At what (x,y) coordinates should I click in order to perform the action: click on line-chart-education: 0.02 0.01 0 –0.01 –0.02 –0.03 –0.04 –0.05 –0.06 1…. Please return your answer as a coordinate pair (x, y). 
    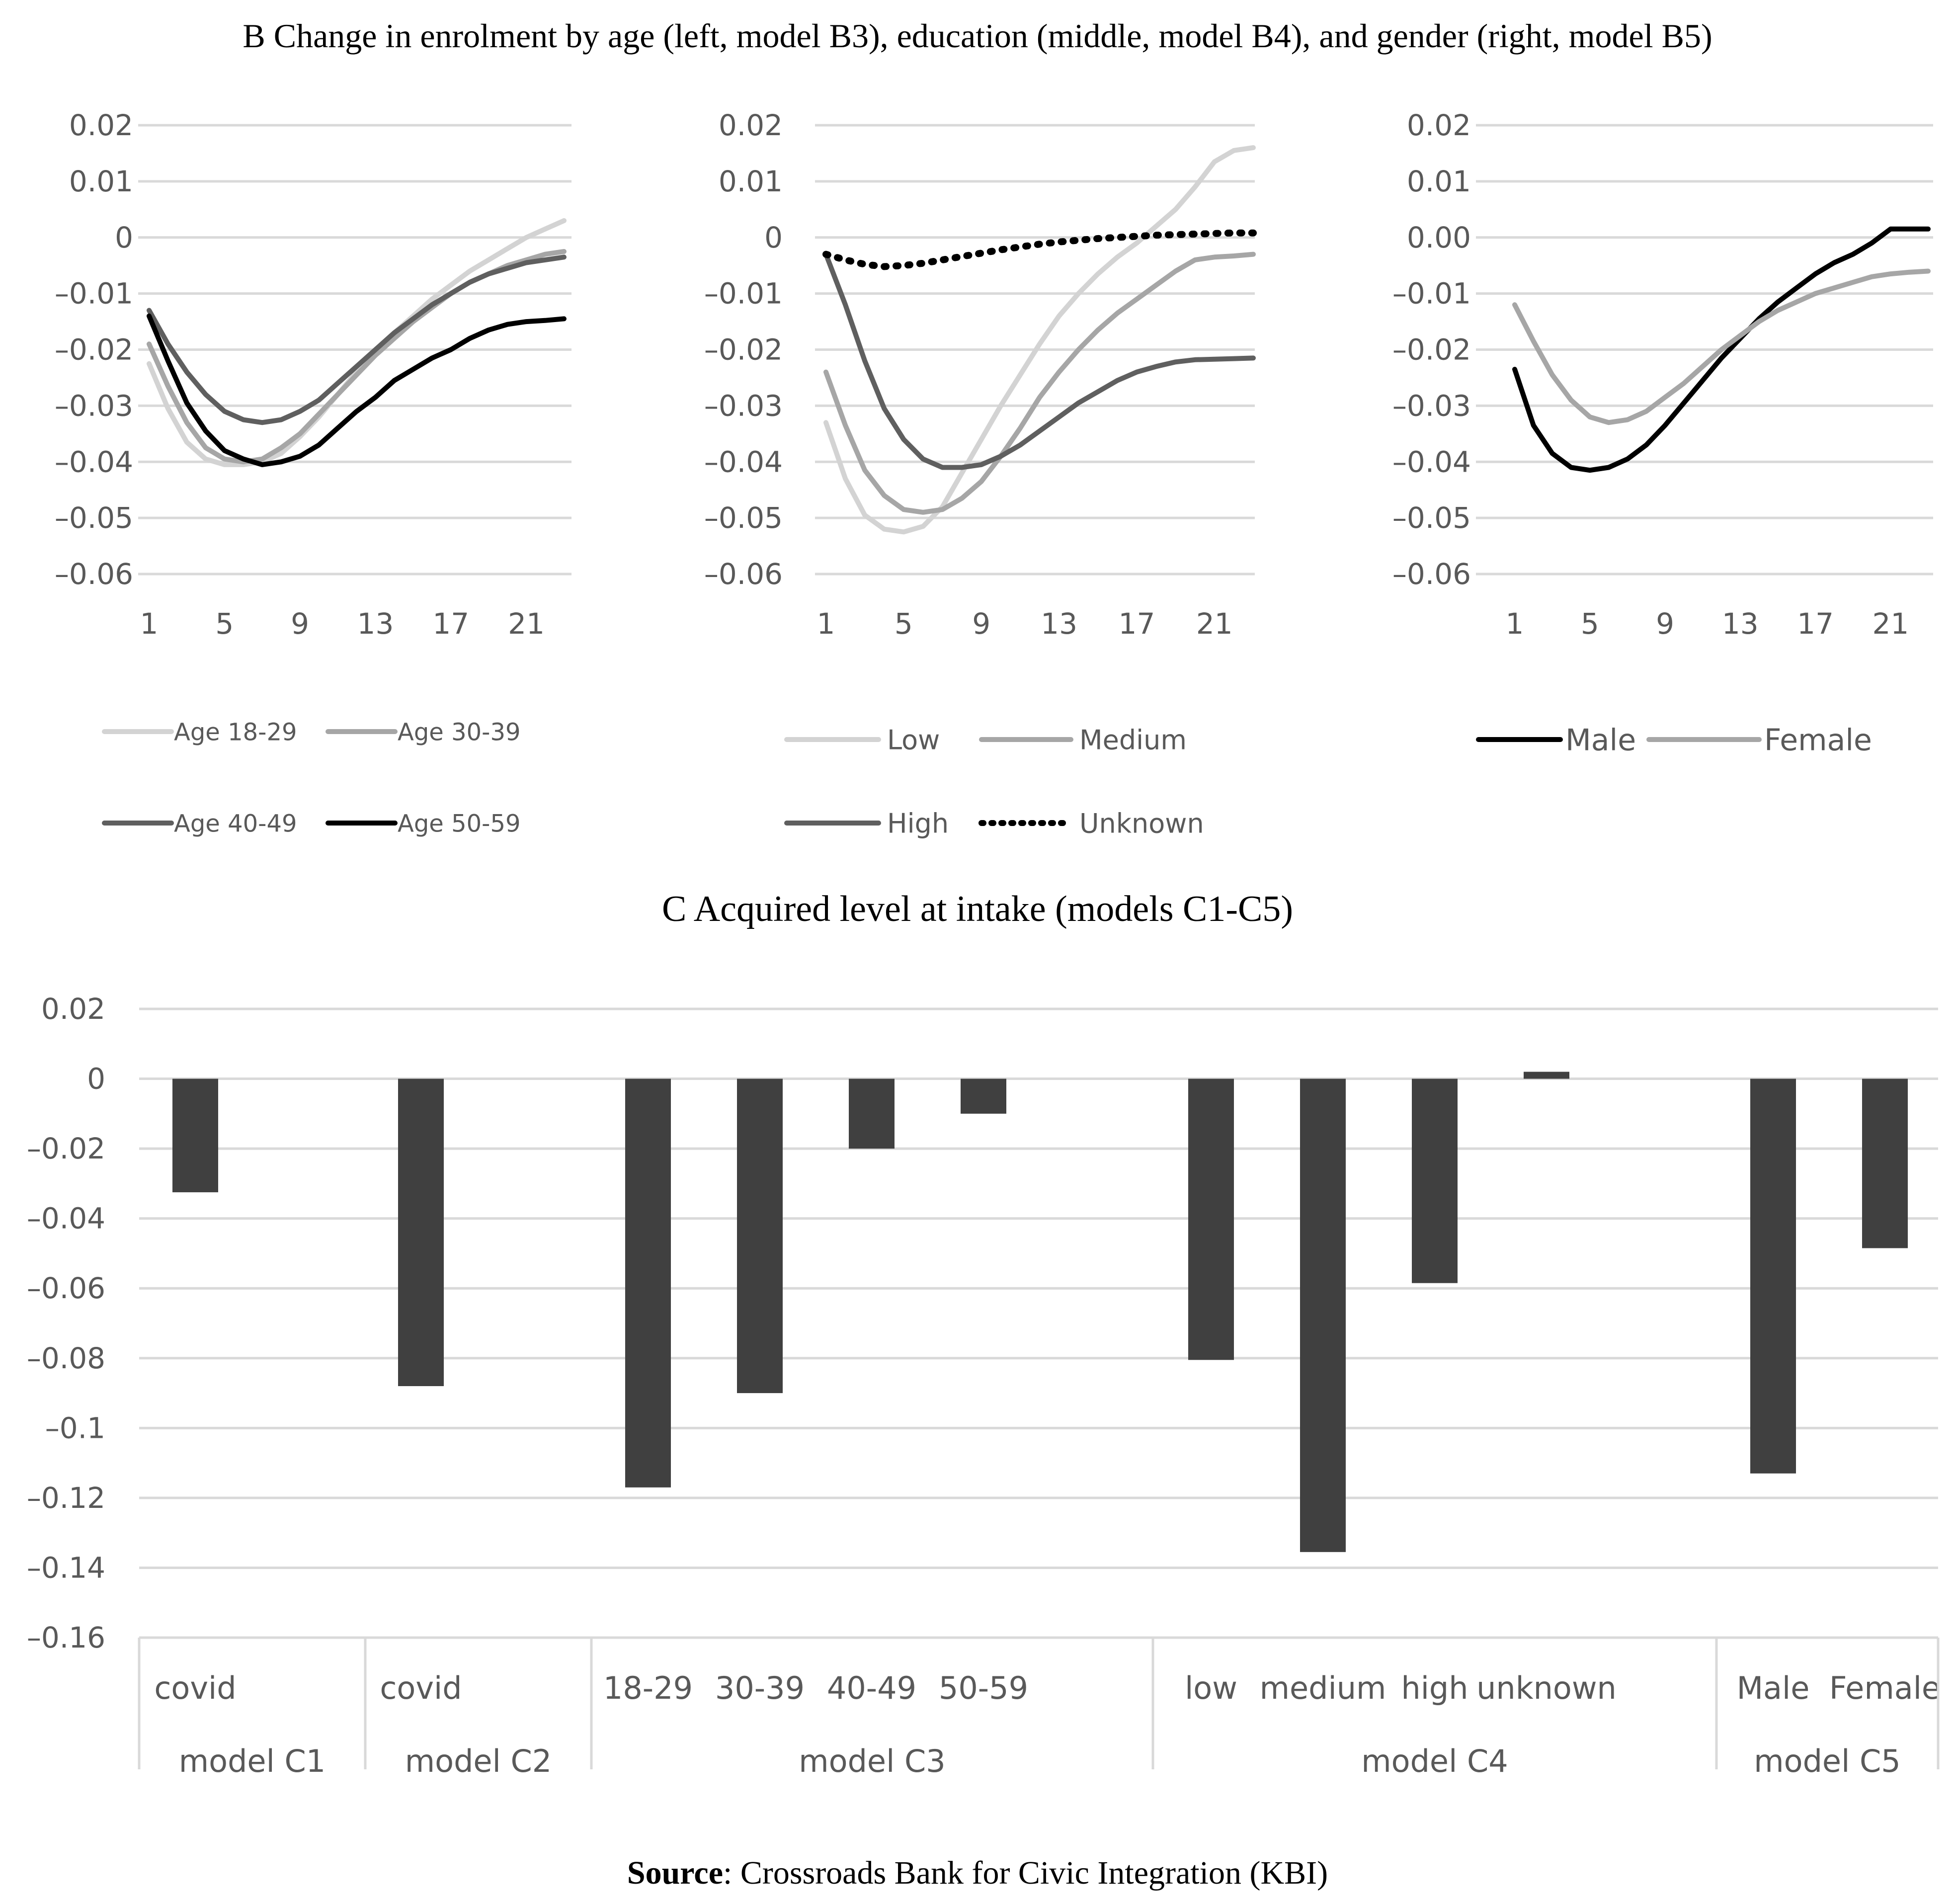
    Looking at the image, I should click on (981, 473).